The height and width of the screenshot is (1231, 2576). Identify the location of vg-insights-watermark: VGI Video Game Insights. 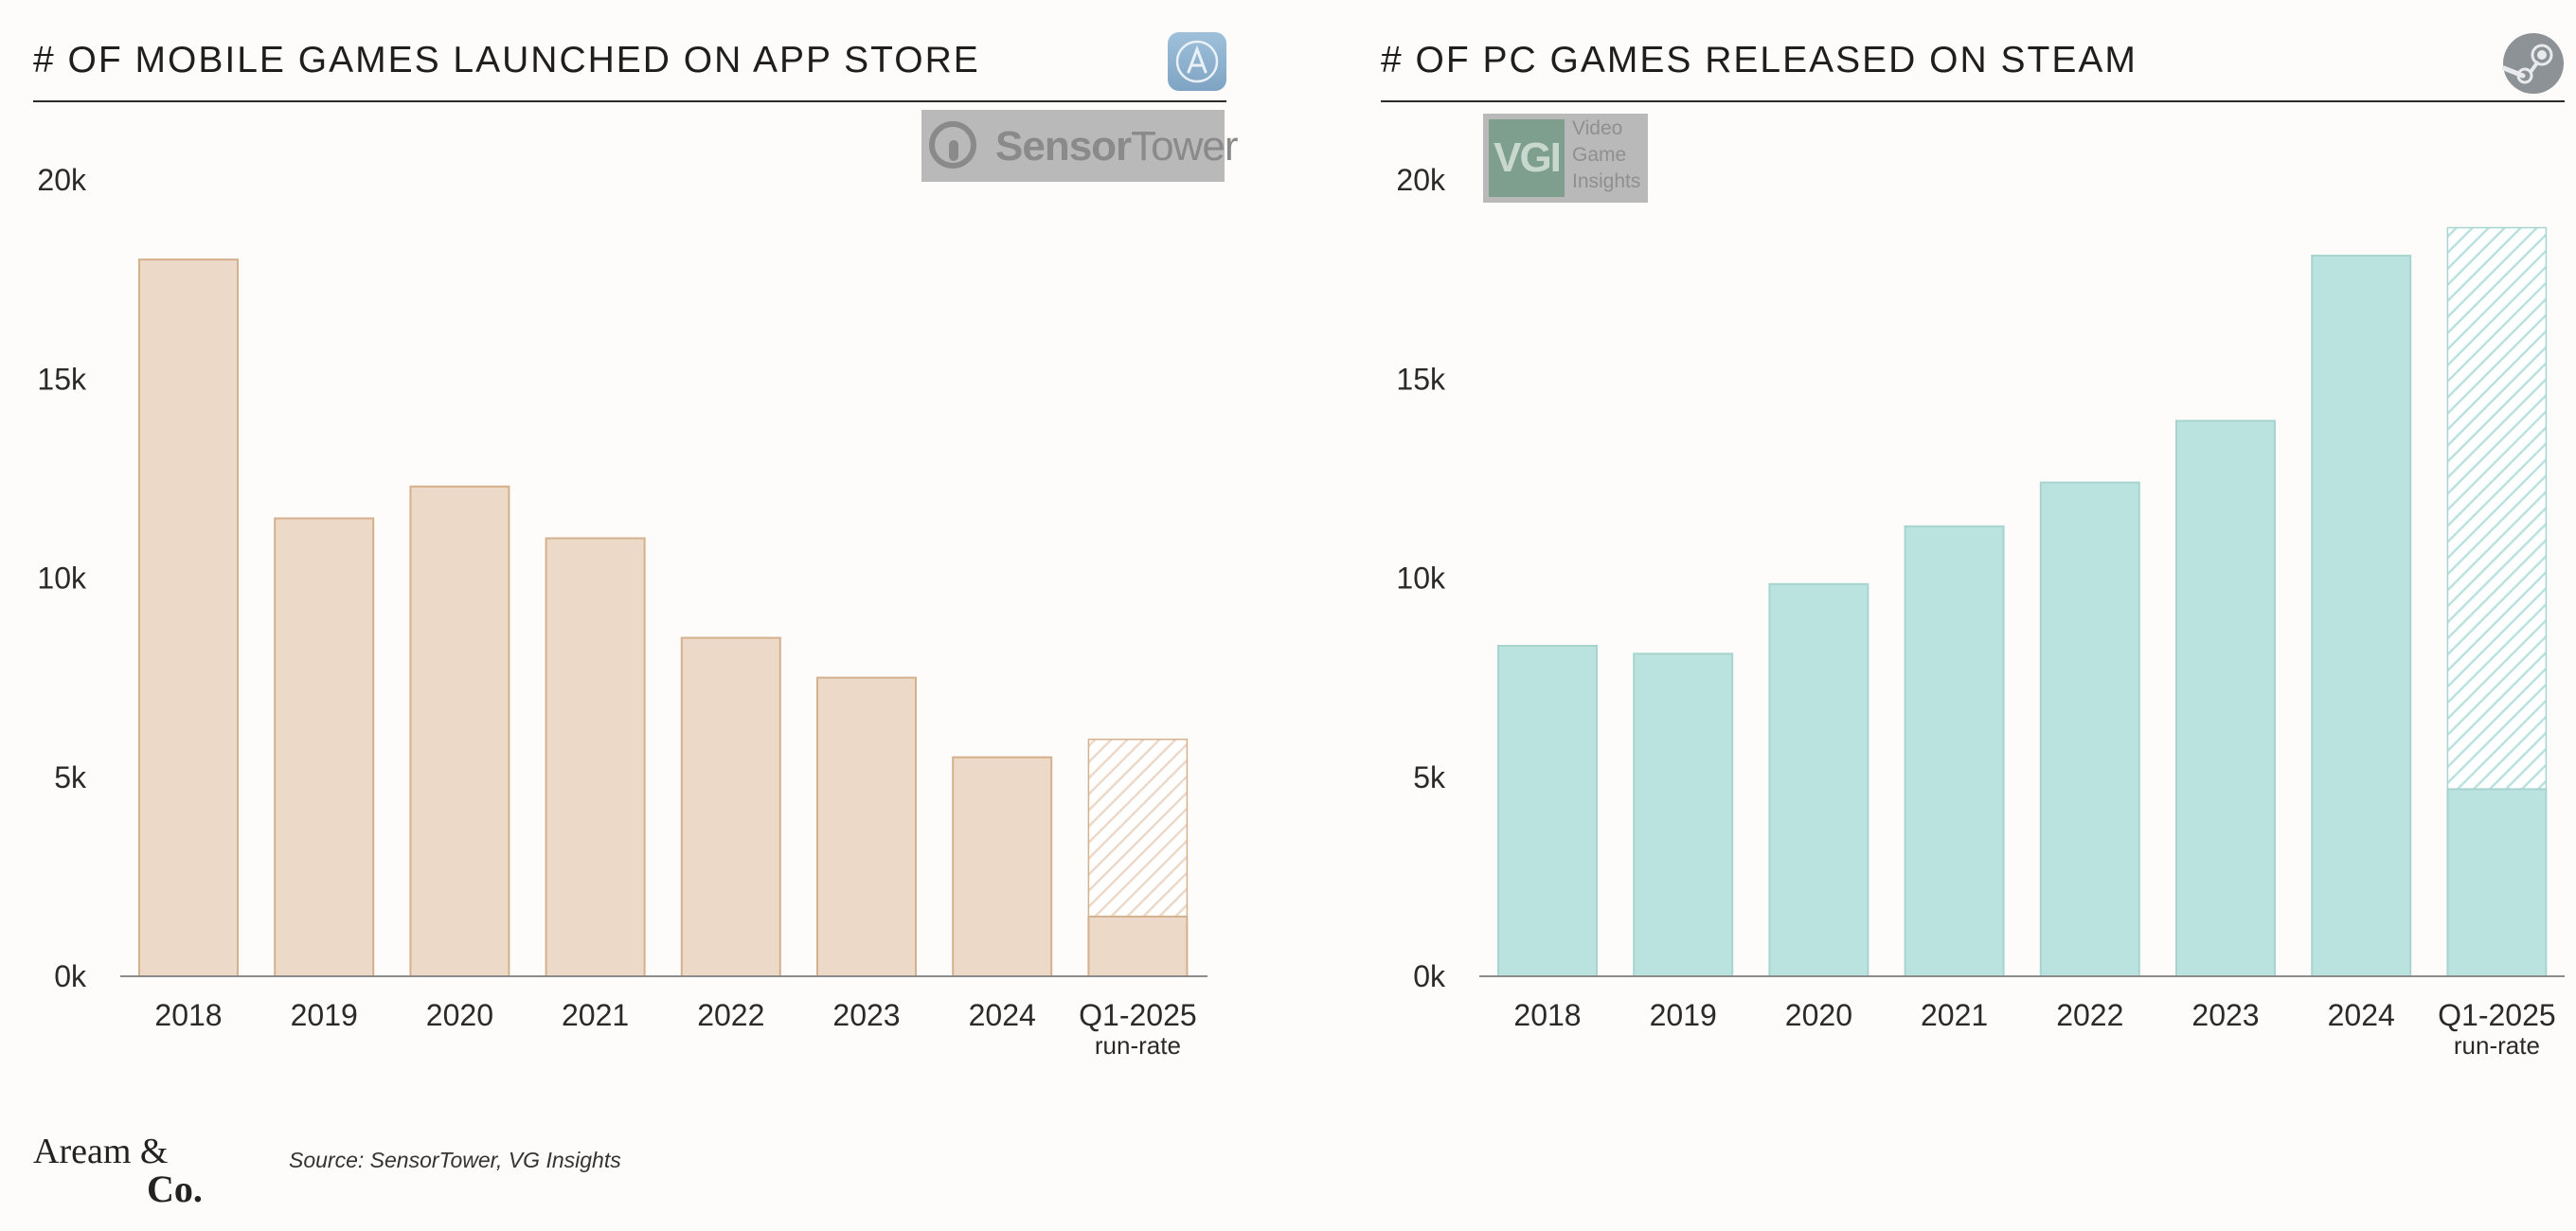
(1565, 158).